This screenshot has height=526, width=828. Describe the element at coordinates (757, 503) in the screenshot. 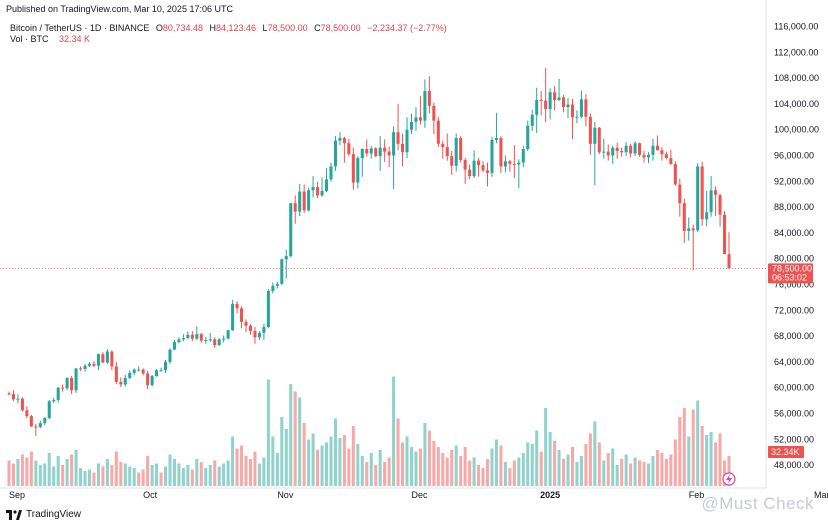

I see `watermark: @Must Check` at that location.